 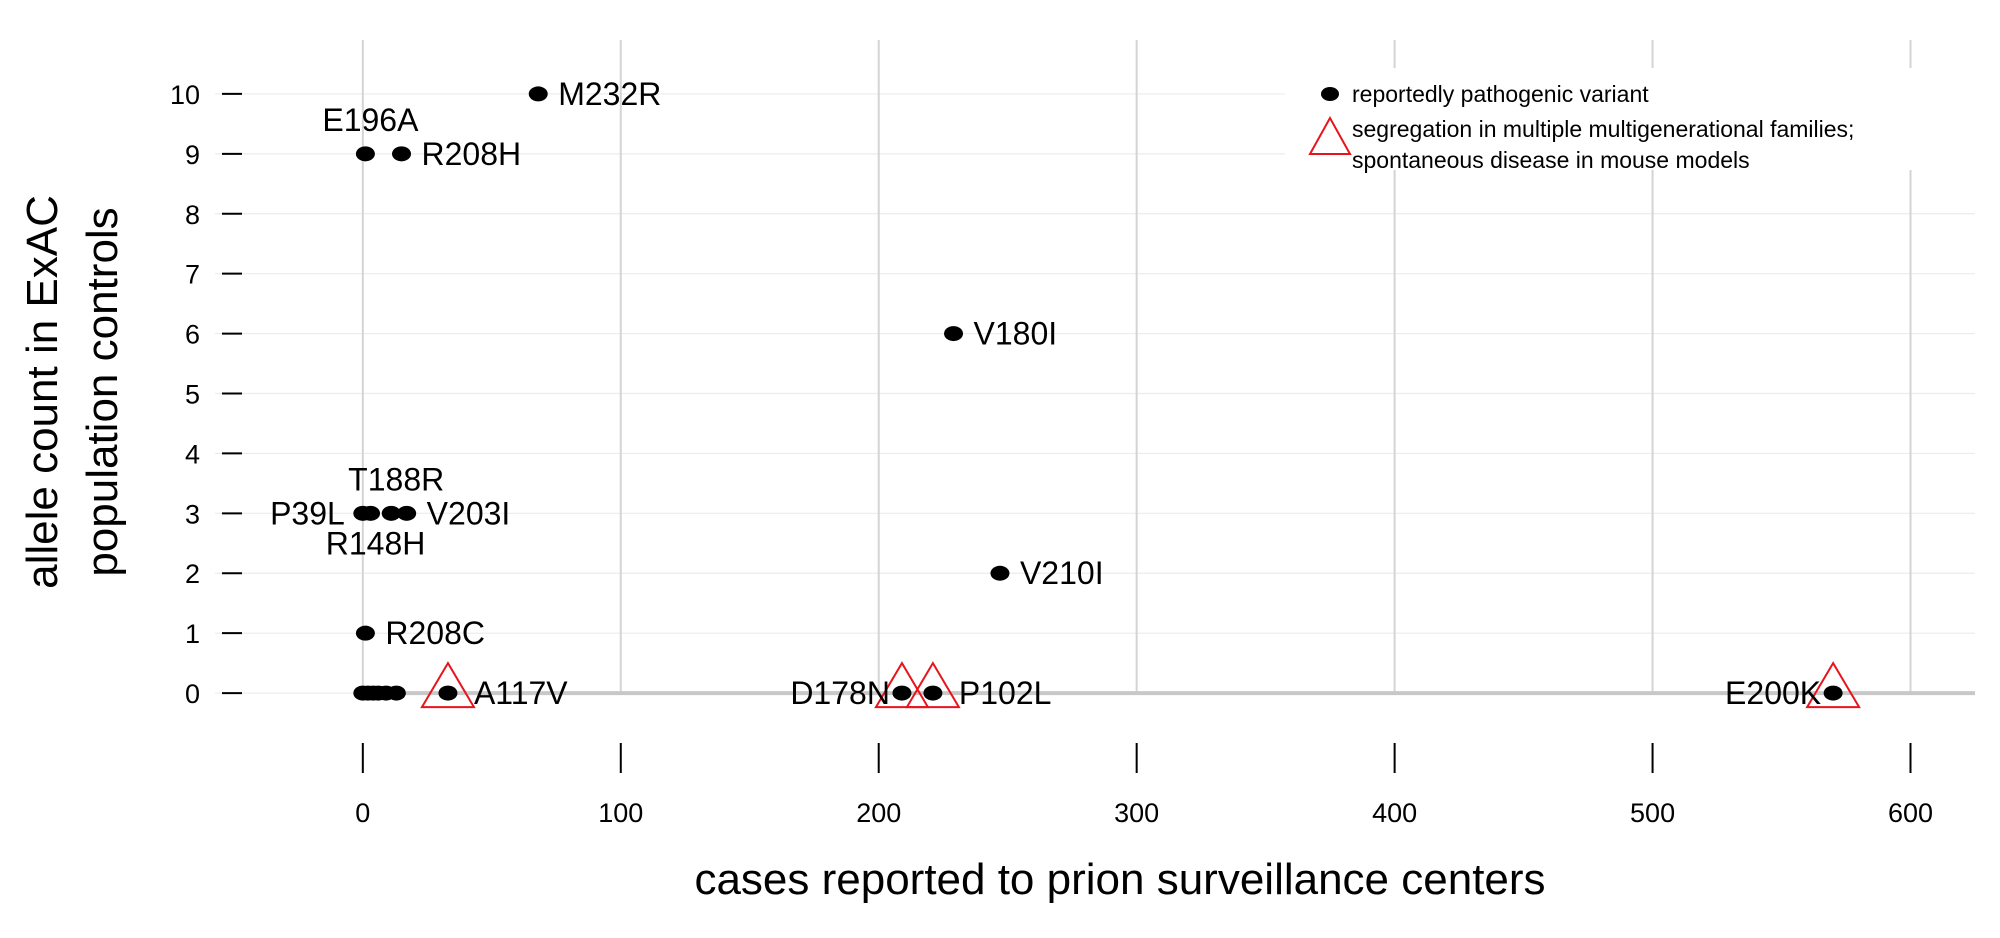 I want to click on point-label: E200K, so click(x=1773, y=693).